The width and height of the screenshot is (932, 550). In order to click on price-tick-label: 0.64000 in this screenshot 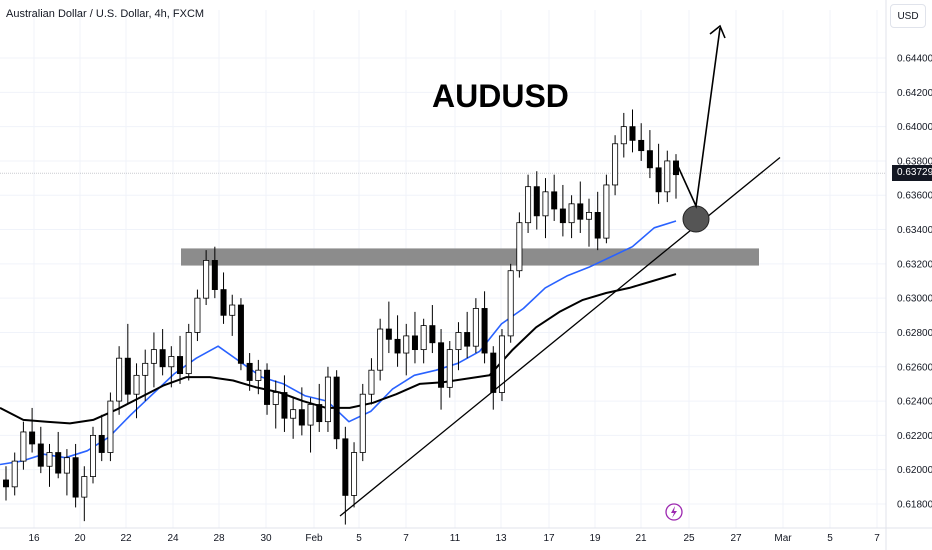, I will do `click(914, 127)`.